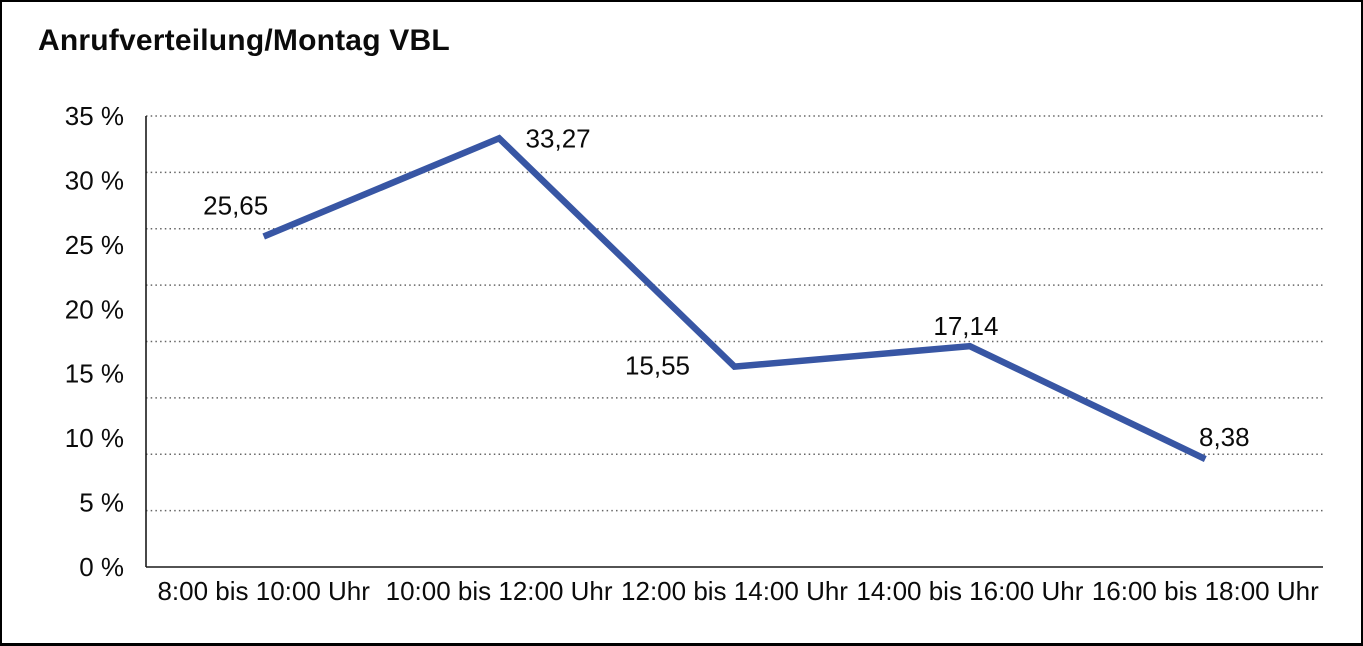  What do you see at coordinates (1205, 591) in the screenshot?
I see `x-axis-category-label: 16:00 bis 18:00 Uhr` at bounding box center [1205, 591].